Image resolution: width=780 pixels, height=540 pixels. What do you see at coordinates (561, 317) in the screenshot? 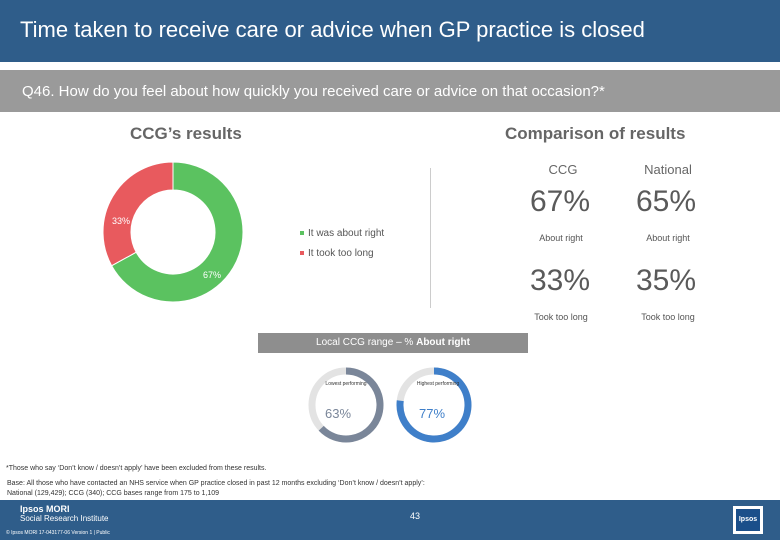
I see `ccg-too-long-label: Took too long` at bounding box center [561, 317].